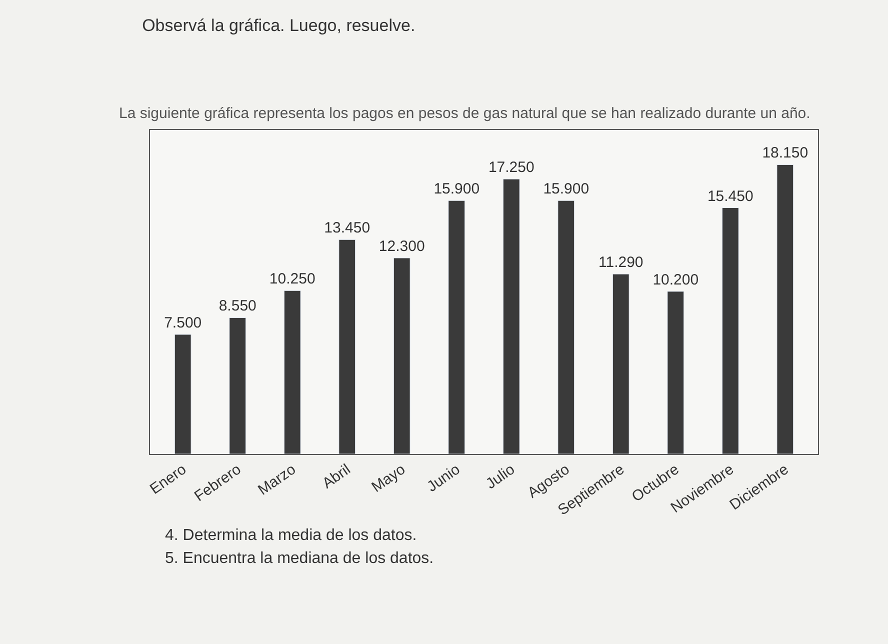 This screenshot has height=644, width=888. Describe the element at coordinates (183, 323) in the screenshot. I see `data-label: 7.500` at that location.